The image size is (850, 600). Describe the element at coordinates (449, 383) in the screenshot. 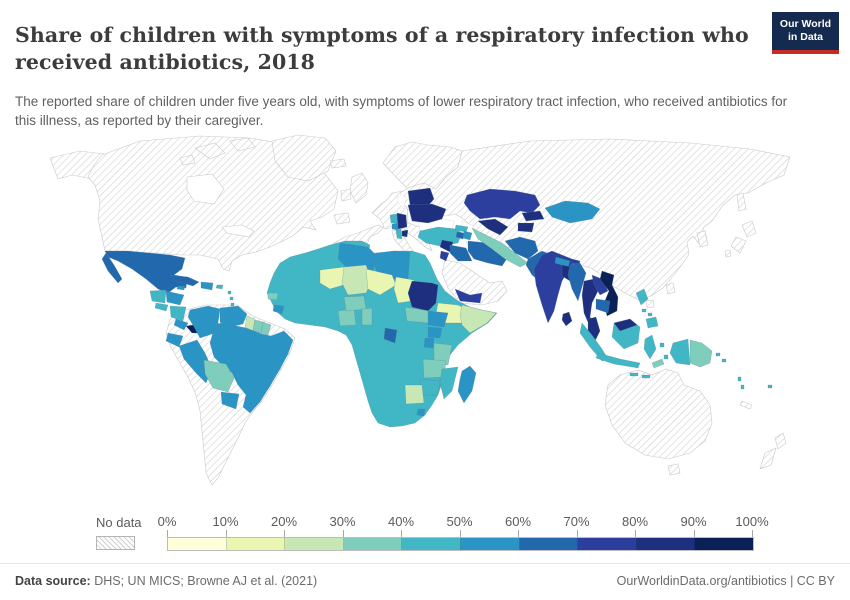

I see `country-mozambique` at that location.